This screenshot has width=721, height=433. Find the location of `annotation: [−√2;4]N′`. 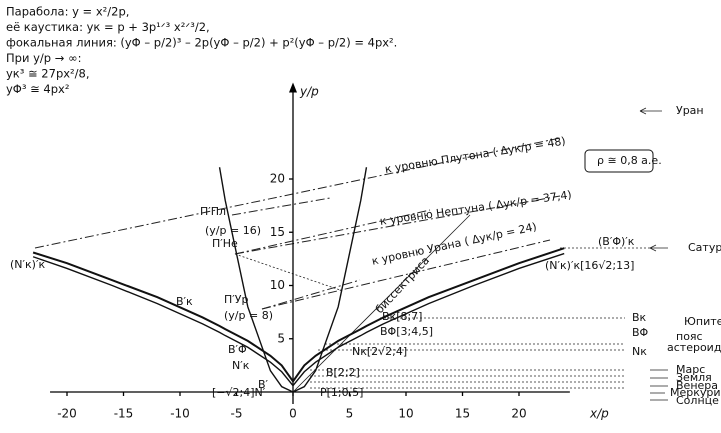

annotation: [−√2;4]N′ is located at coordinates (239, 392).